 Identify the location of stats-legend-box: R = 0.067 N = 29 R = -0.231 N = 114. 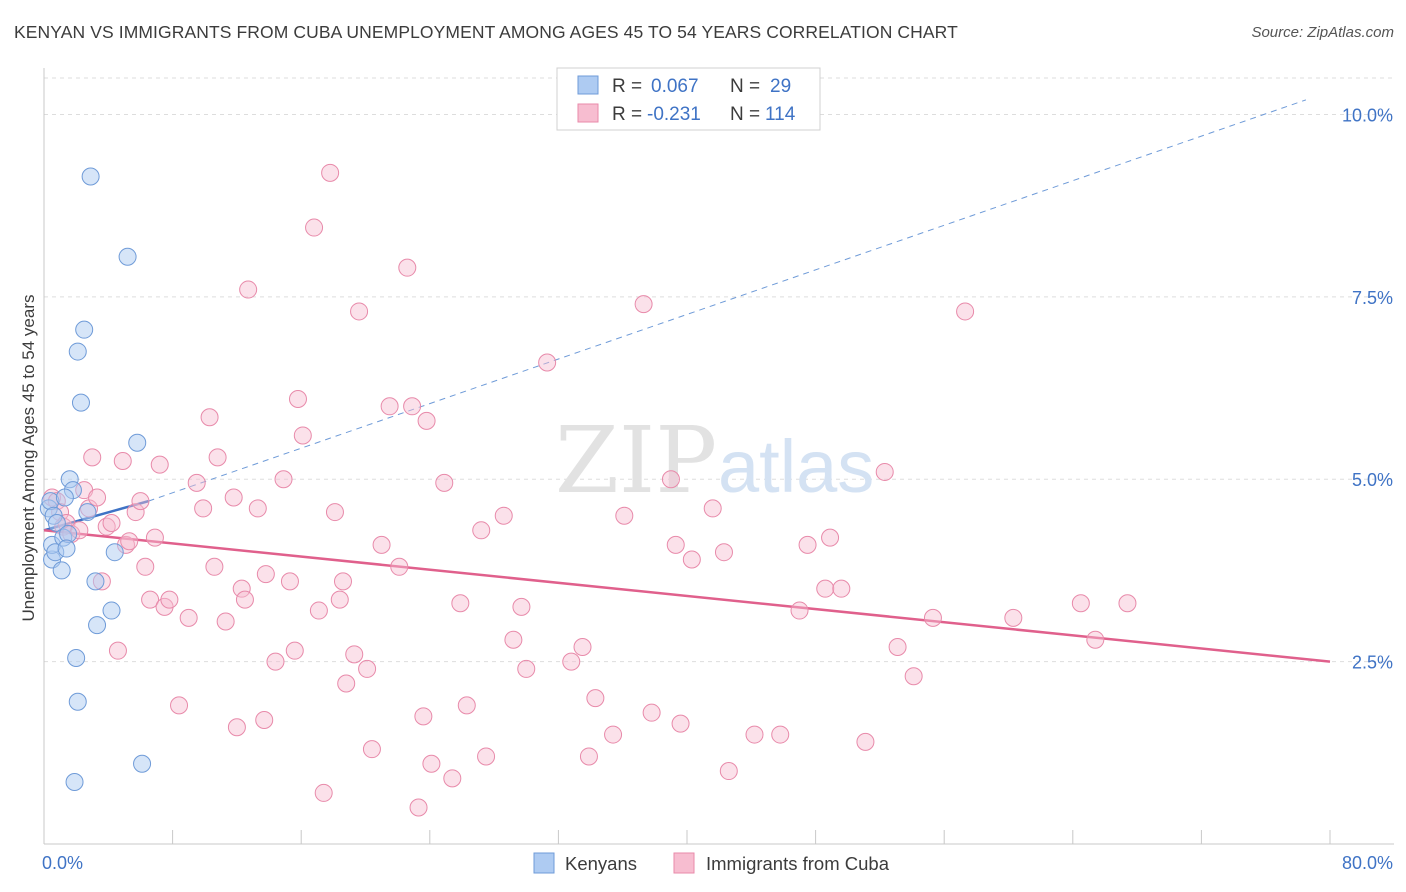
(688, 99).